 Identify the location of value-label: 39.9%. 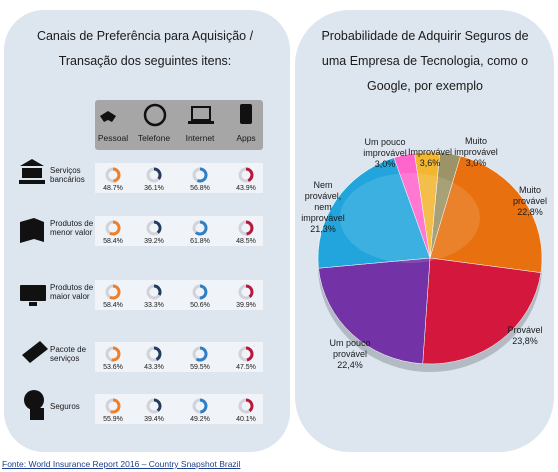
(246, 305).